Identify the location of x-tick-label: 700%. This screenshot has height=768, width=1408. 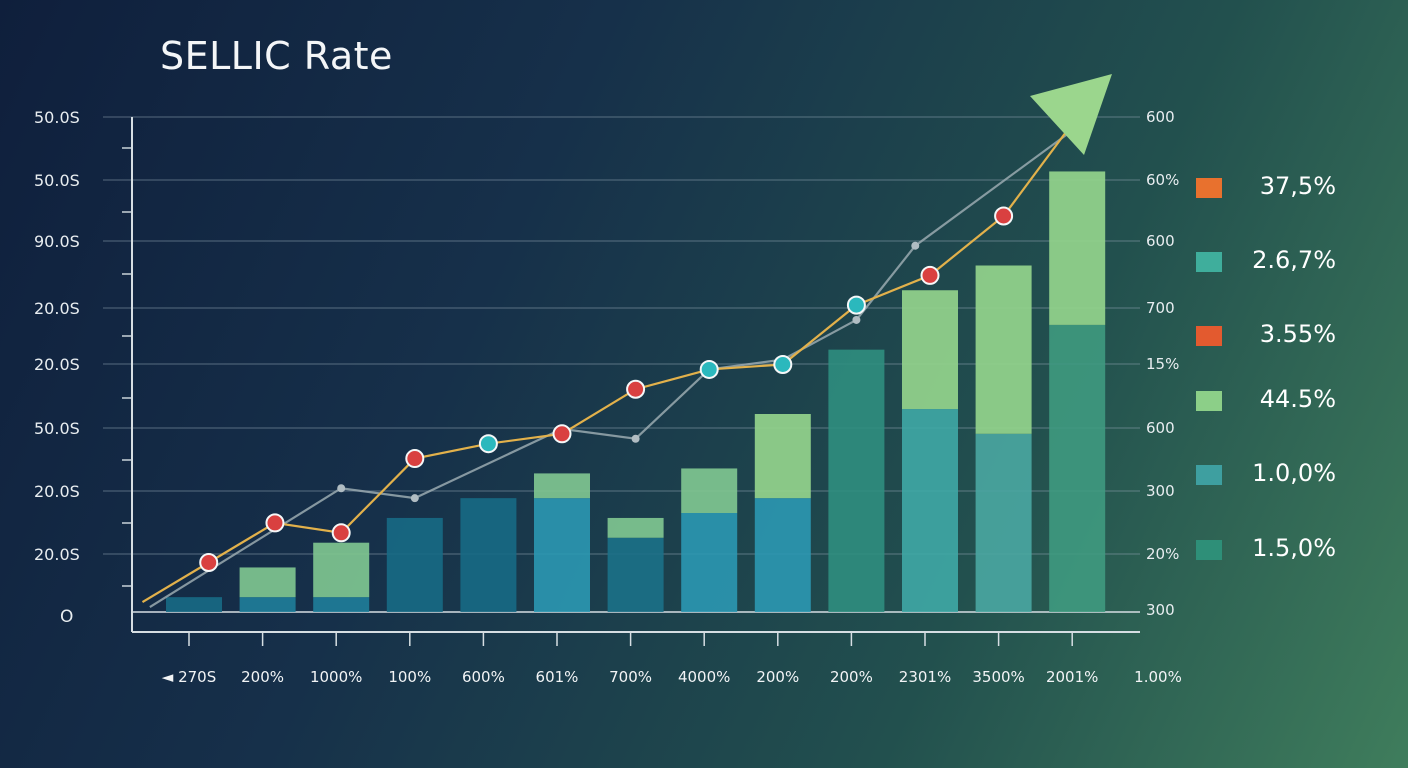
(630, 677).